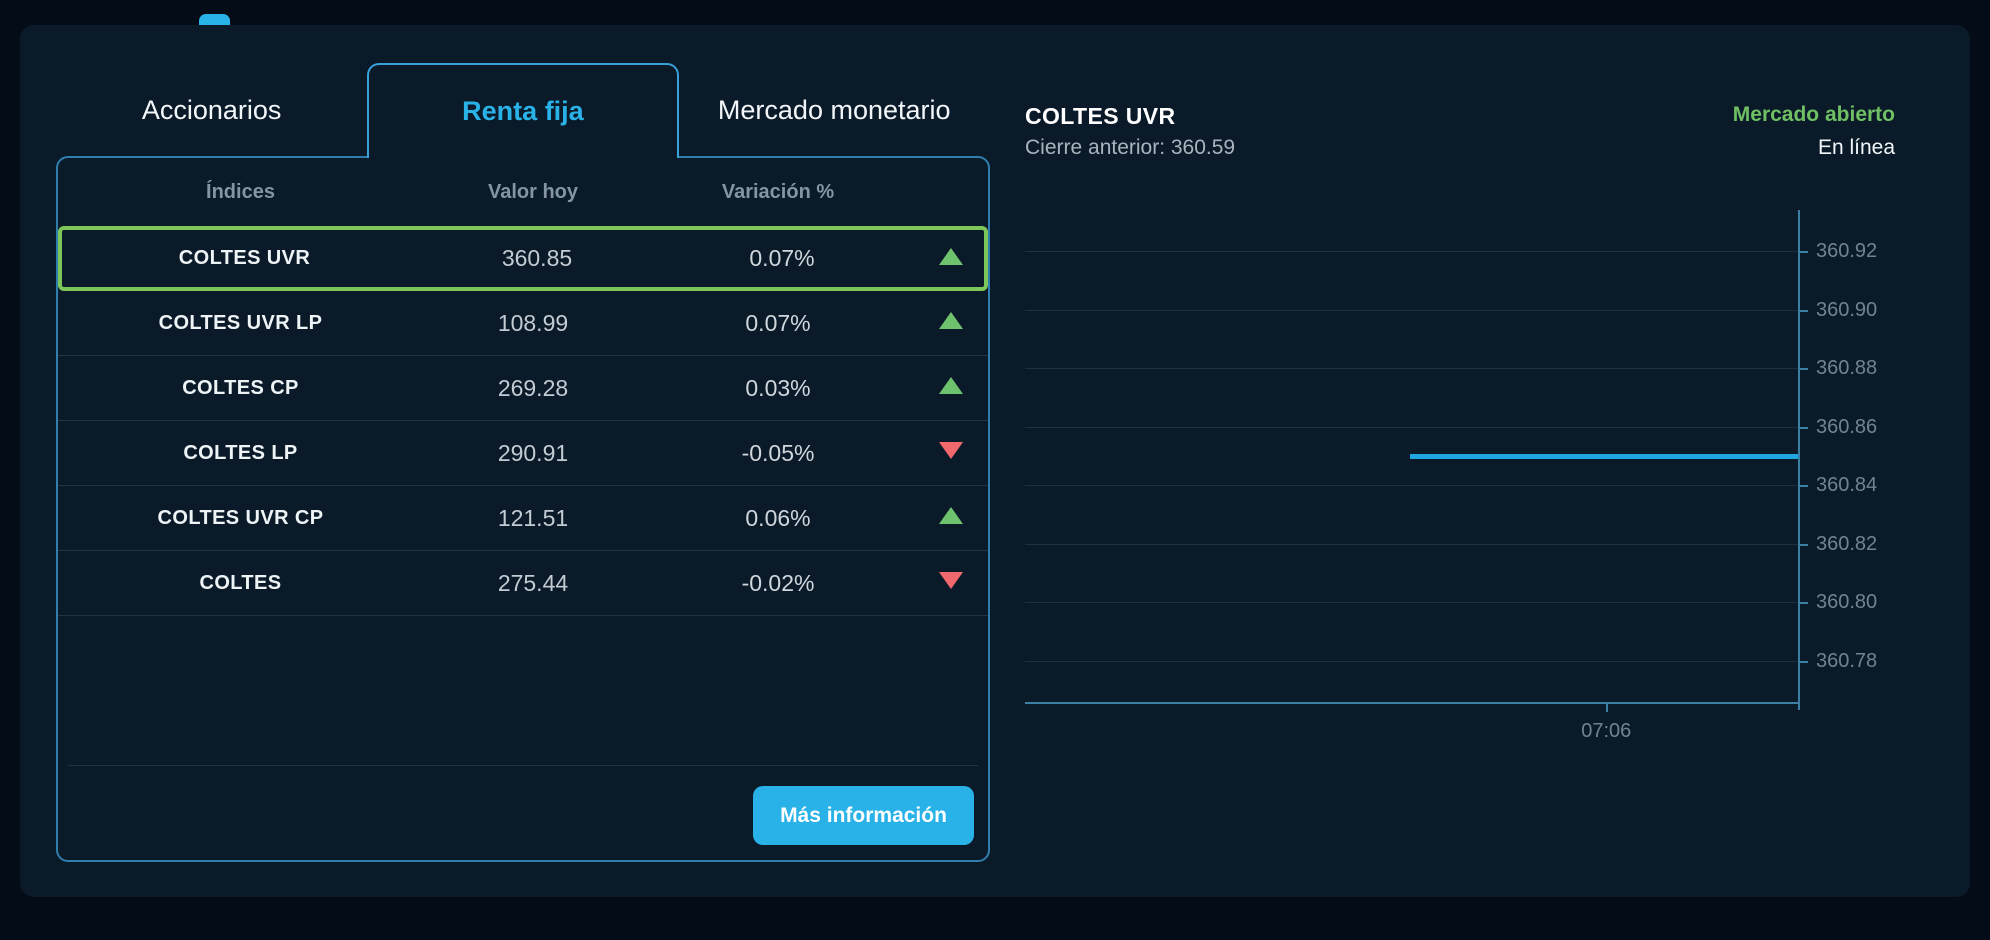 Image resolution: width=1990 pixels, height=940 pixels. What do you see at coordinates (537, 258) in the screenshot?
I see `index-value: 360.85` at bounding box center [537, 258].